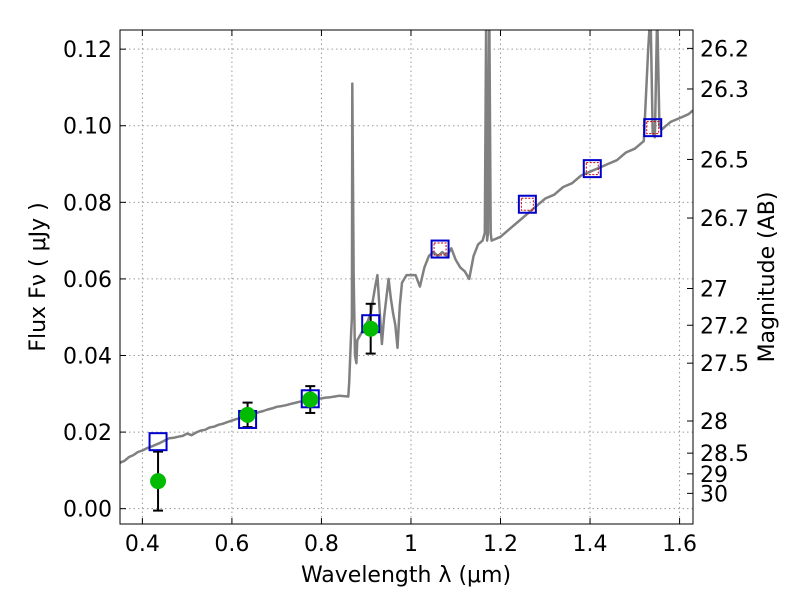 Image resolution: width=800 pixels, height=600 pixels. Describe the element at coordinates (142, 544) in the screenshot. I see `x-tick-label: 0.4` at that location.